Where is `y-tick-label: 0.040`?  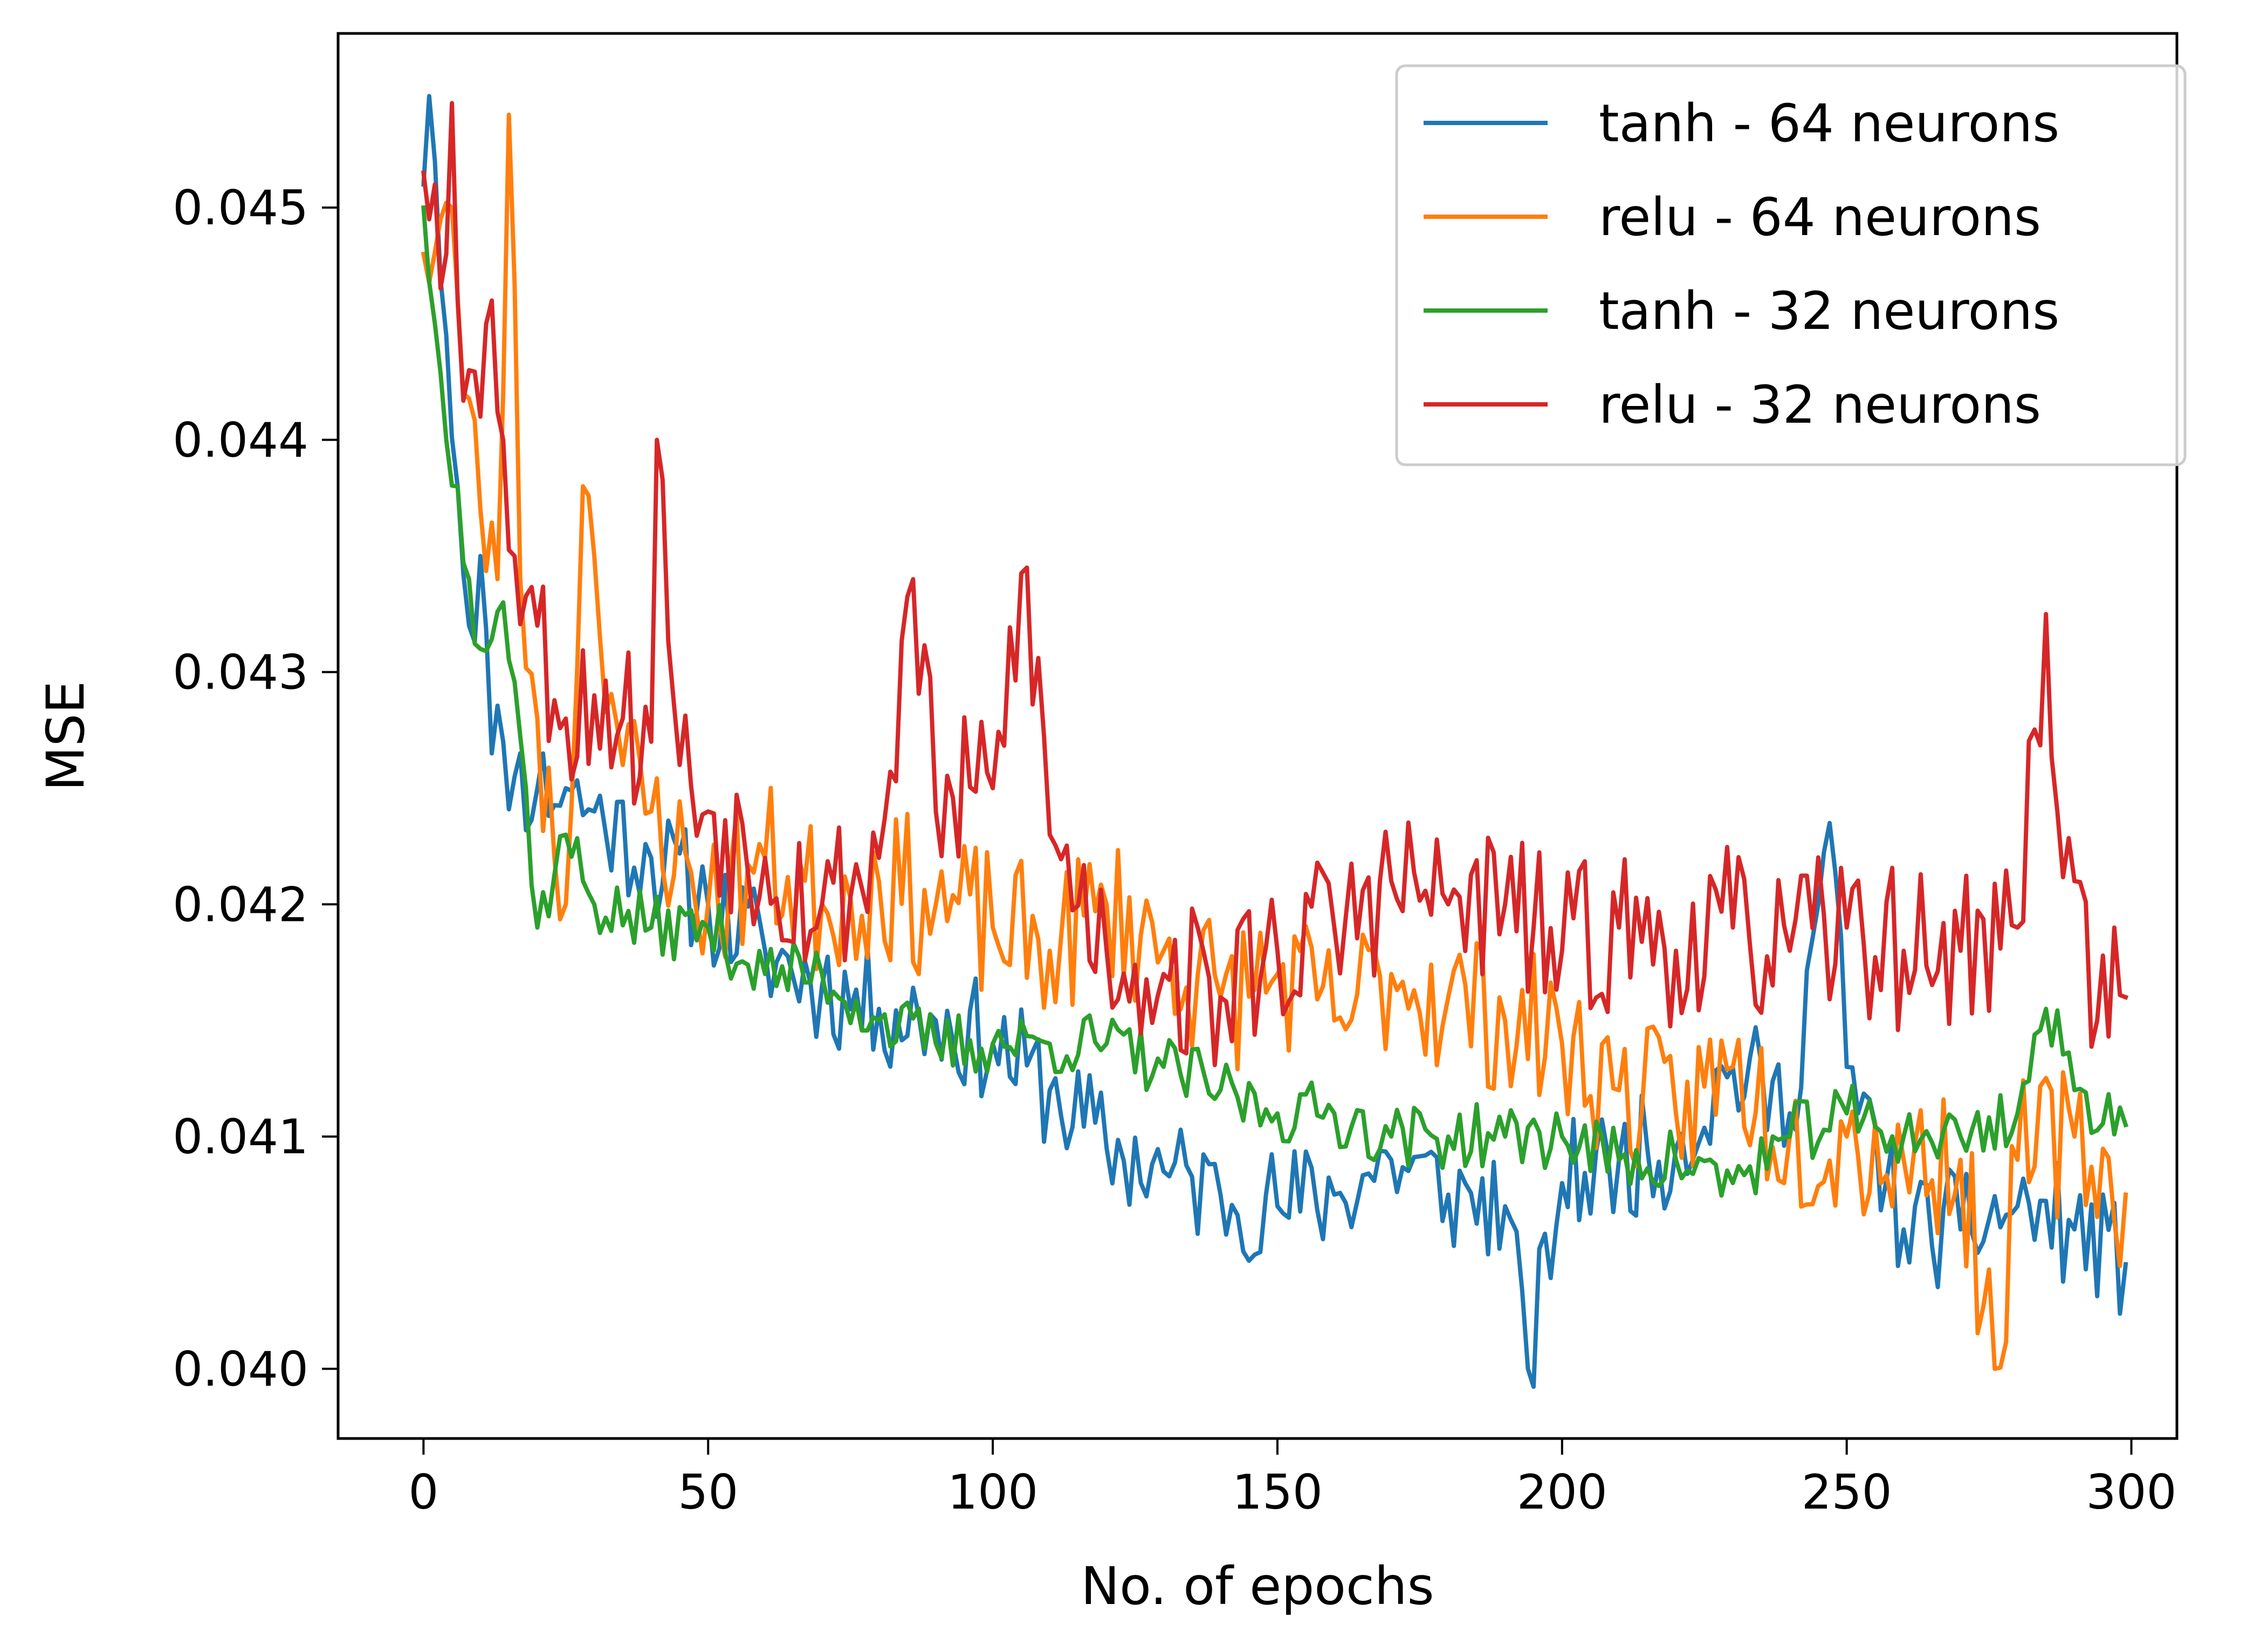
y-tick-label: 0.040 is located at coordinates (240, 1369).